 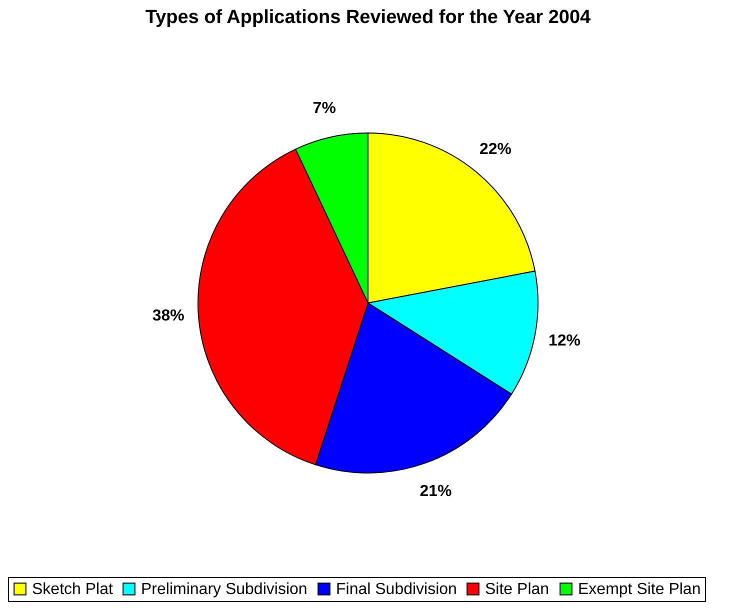 What do you see at coordinates (368, 17) in the screenshot?
I see `chart-title: Types of Applications Reviewed for the Year 2004` at bounding box center [368, 17].